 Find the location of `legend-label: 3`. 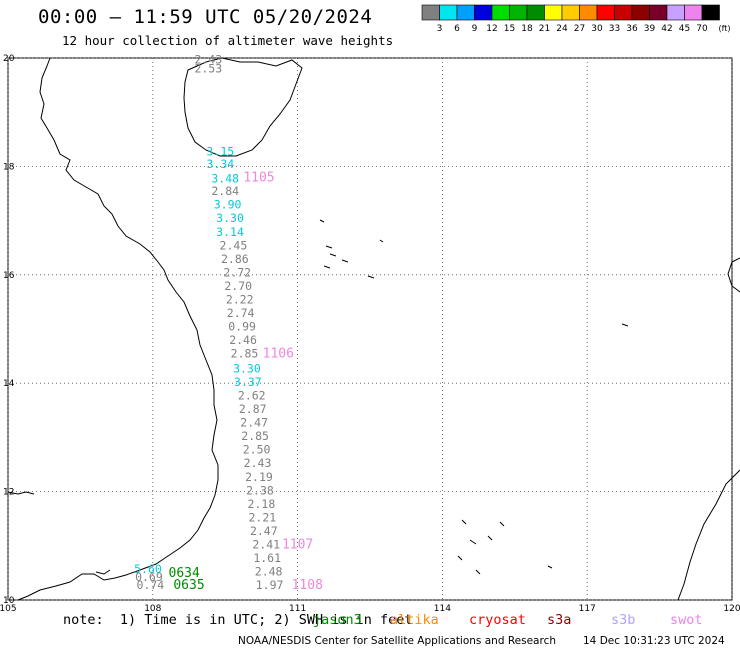

legend-label: 3 is located at coordinates (440, 29).